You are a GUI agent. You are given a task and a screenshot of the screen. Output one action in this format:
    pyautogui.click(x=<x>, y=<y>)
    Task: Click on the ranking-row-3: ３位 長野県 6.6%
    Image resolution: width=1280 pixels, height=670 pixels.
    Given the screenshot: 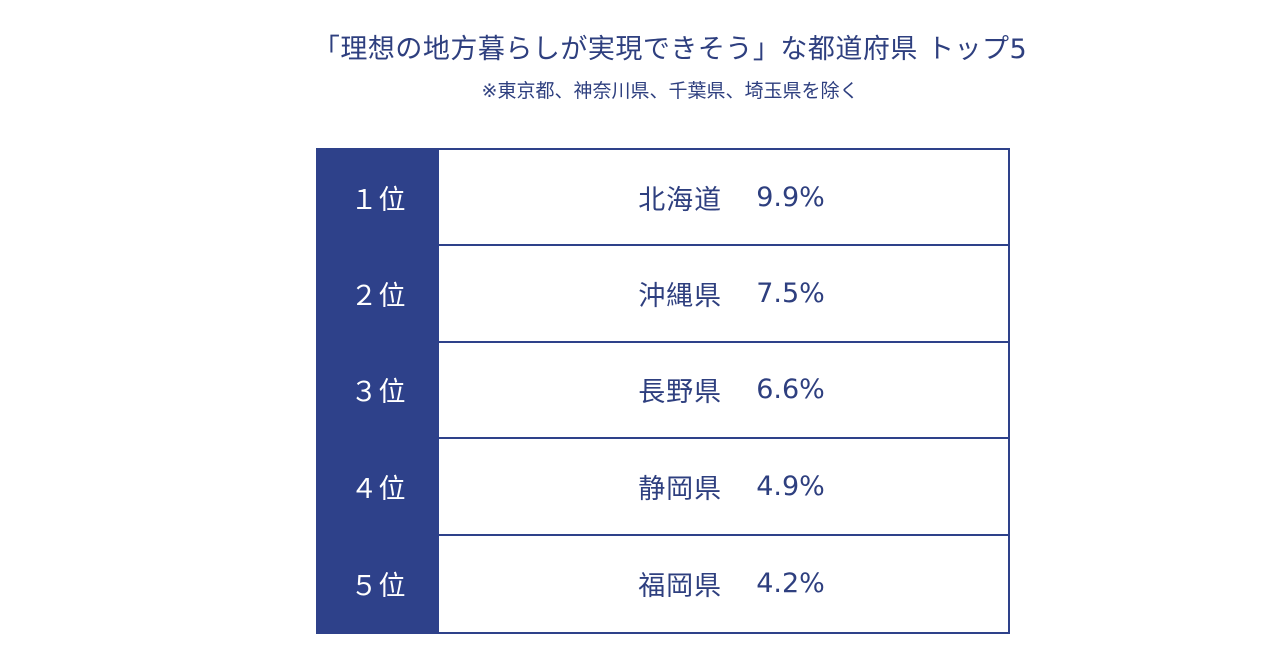 What is the action you would take?
    pyautogui.click(x=663, y=391)
    